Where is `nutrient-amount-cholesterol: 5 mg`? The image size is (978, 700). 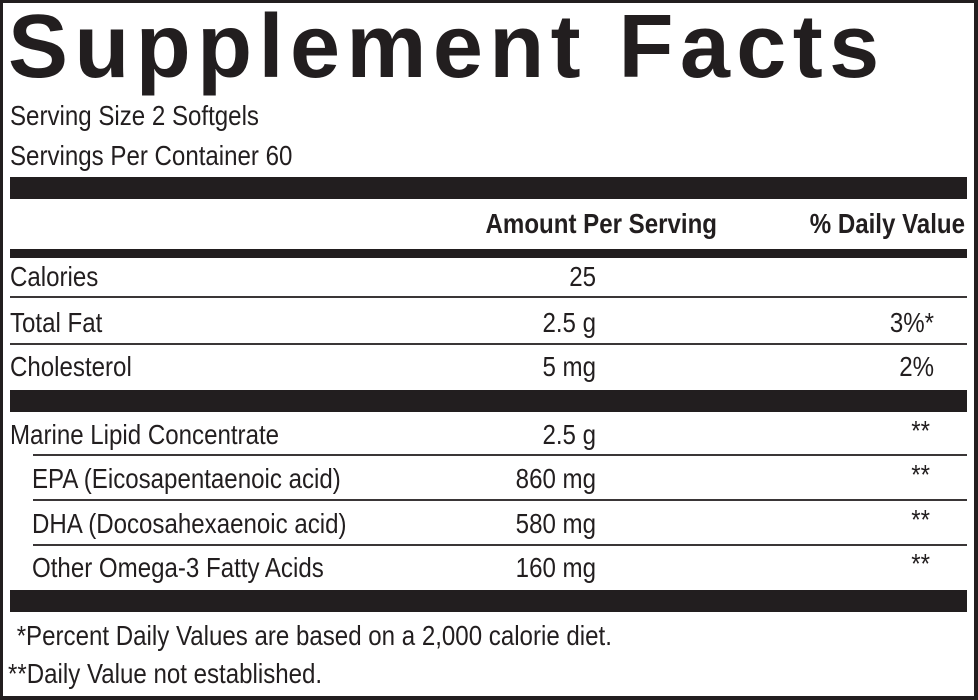 nutrient-amount-cholesterol: 5 mg is located at coordinates (569, 366).